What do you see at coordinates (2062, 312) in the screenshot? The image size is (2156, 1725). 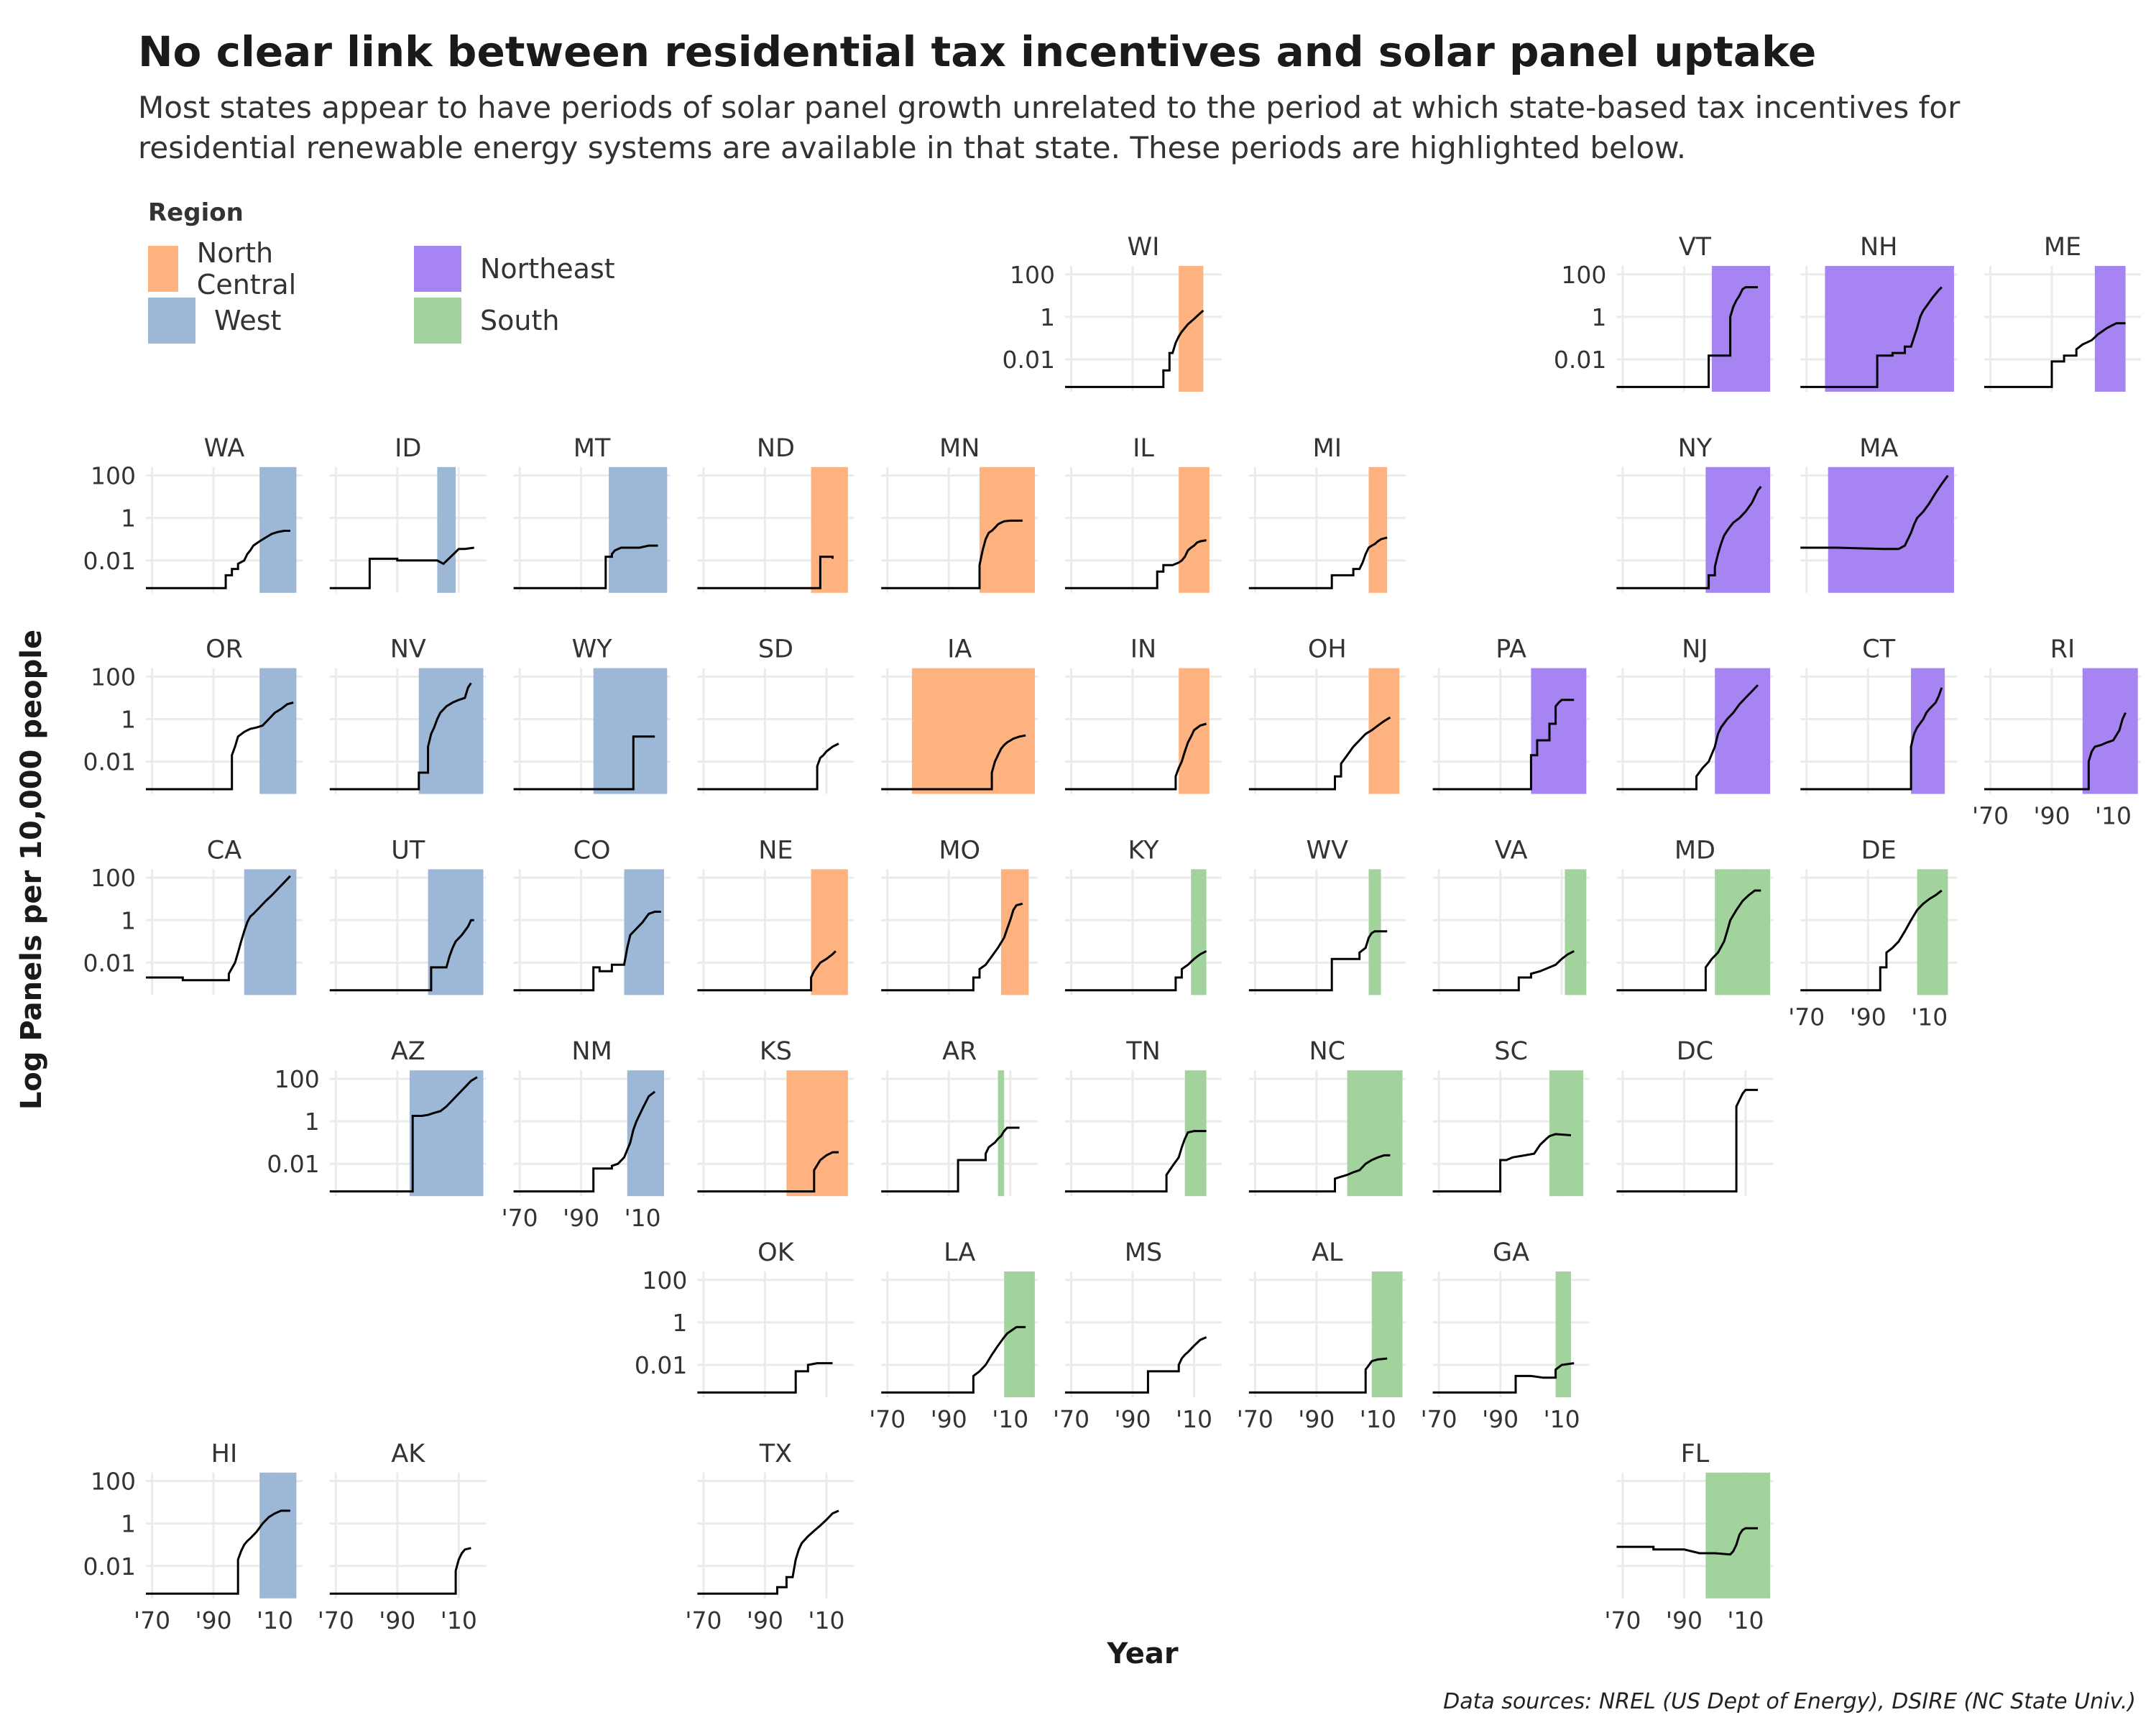 I see `panel-me: ME` at bounding box center [2062, 312].